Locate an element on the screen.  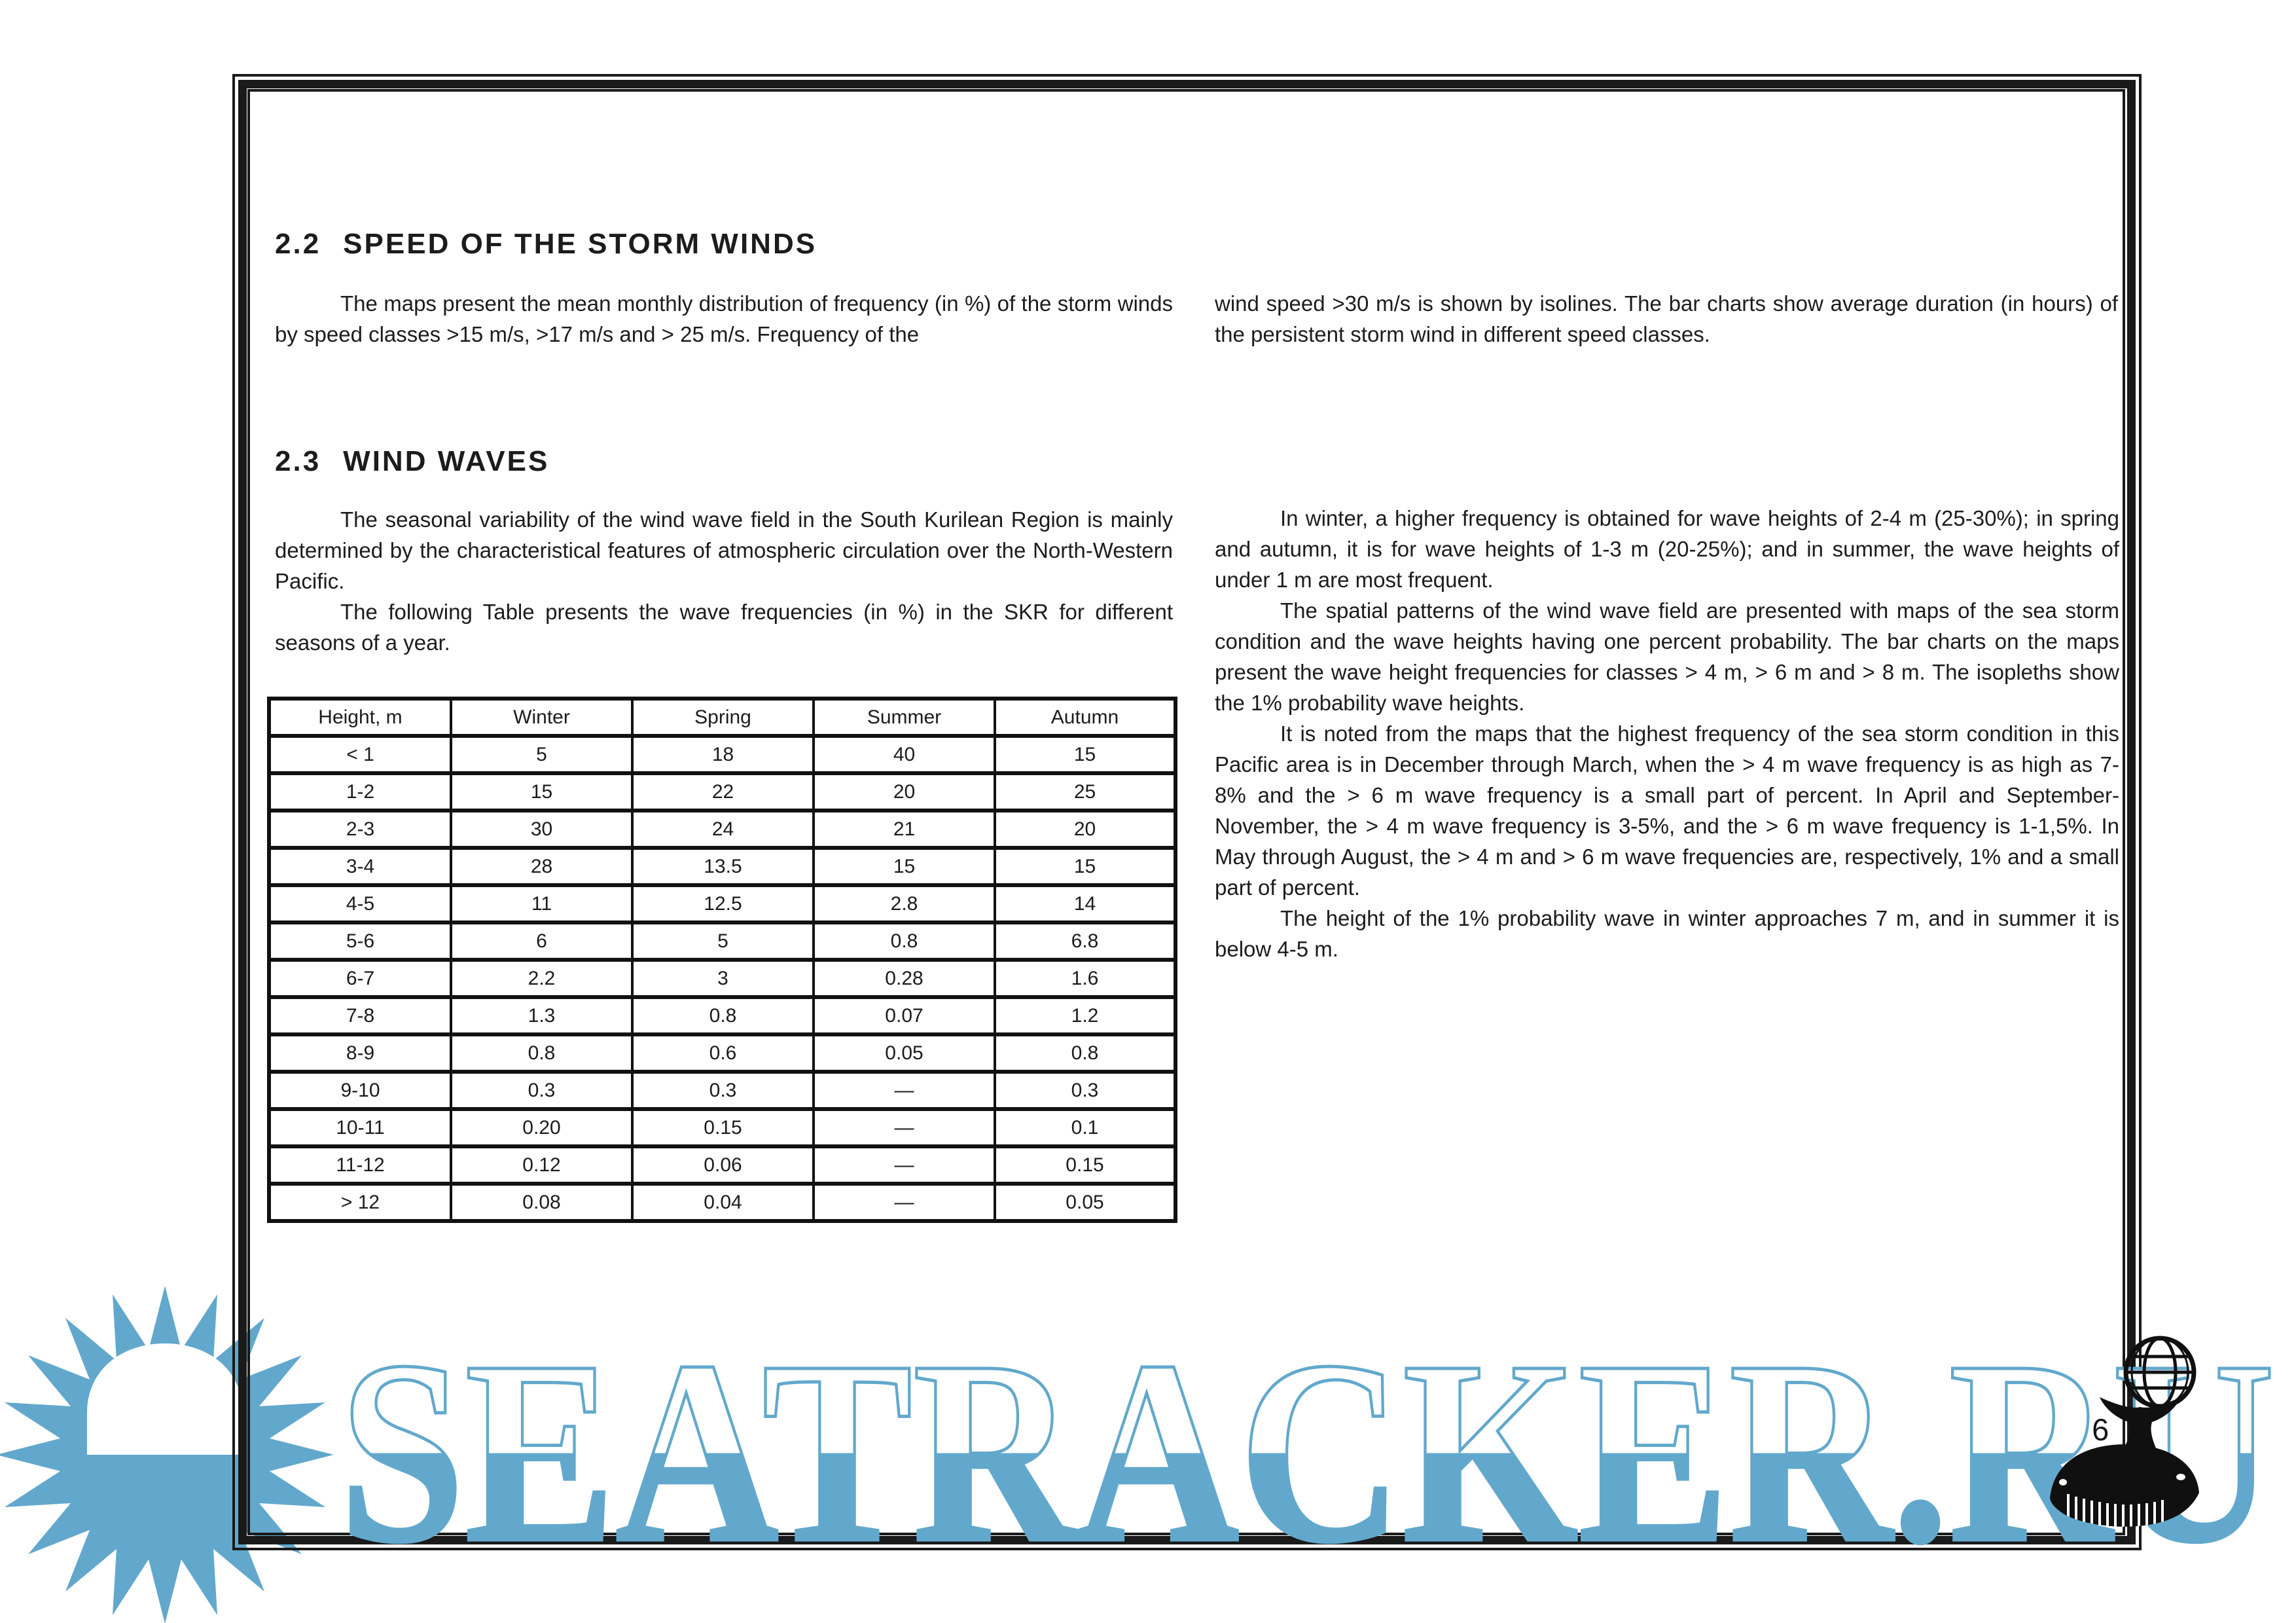
table-cell: 0.3 is located at coordinates (542, 1090).